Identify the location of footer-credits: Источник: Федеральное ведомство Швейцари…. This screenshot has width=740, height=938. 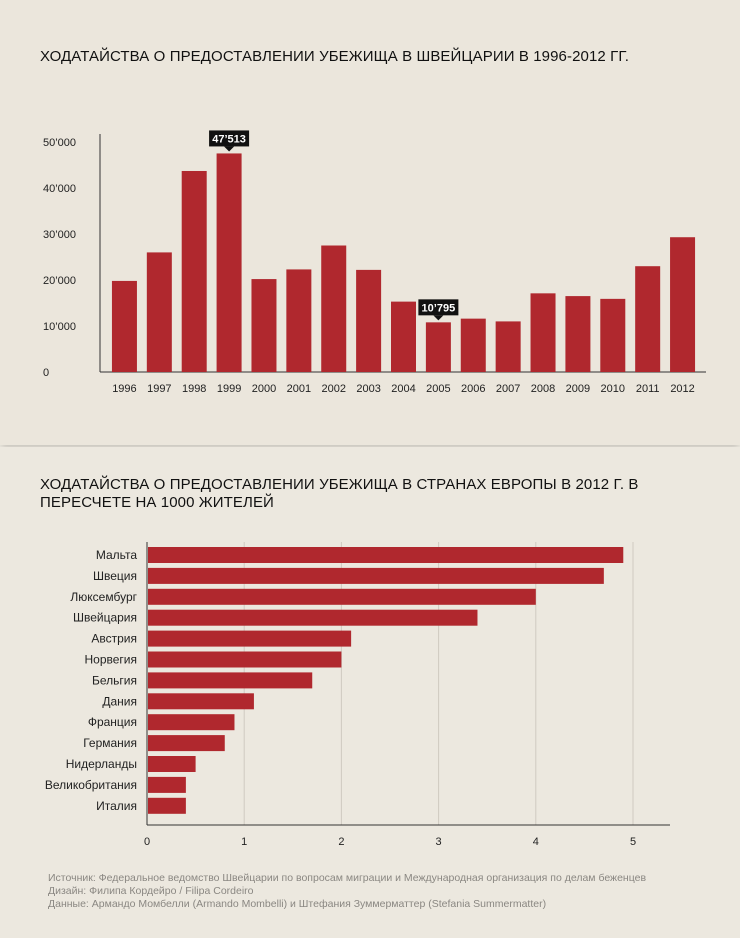
(383, 891).